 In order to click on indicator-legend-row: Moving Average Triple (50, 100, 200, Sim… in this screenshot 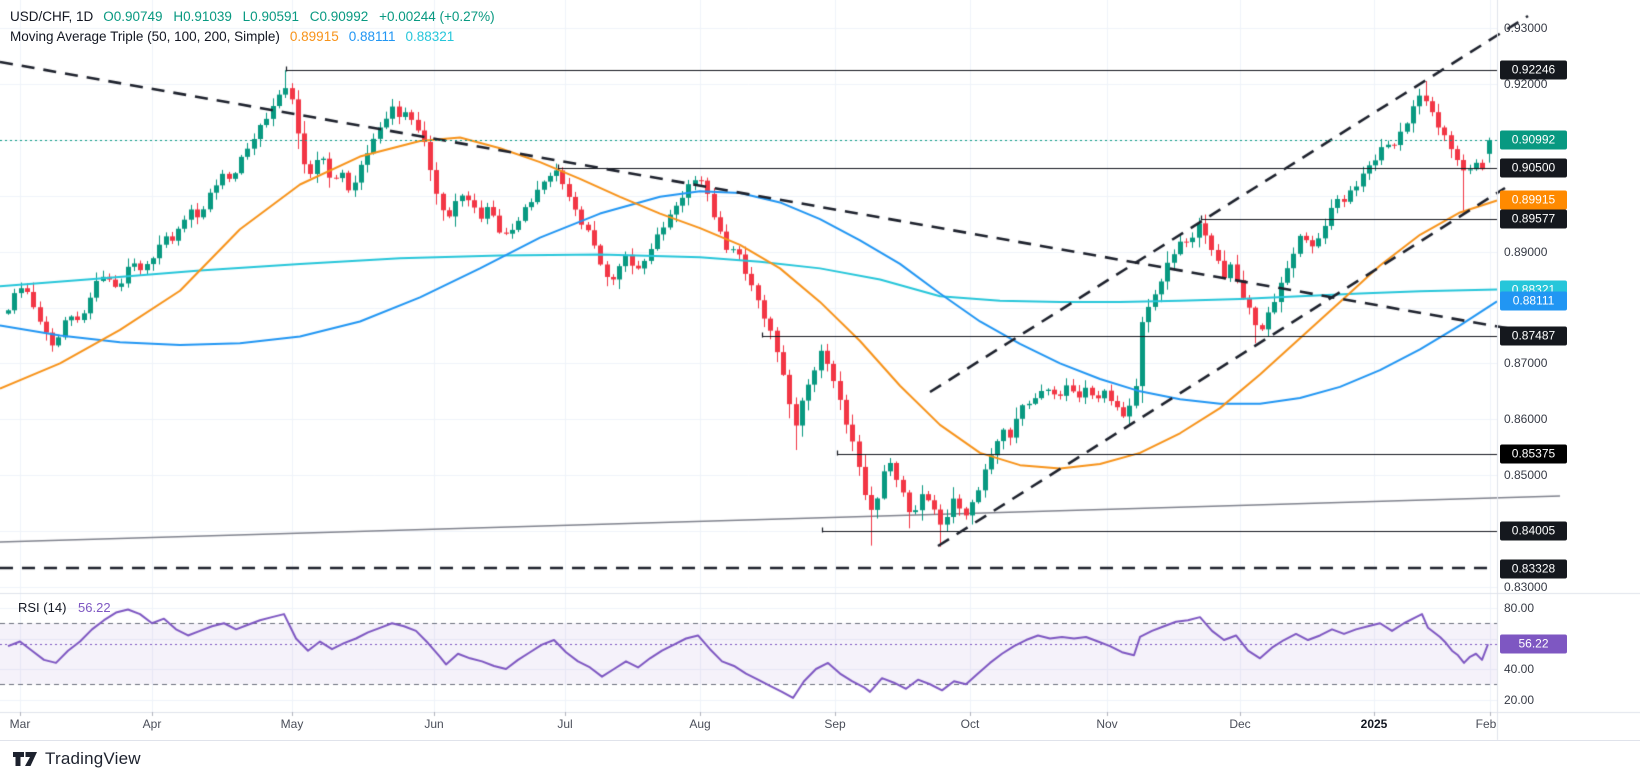, I will do `click(256, 36)`.